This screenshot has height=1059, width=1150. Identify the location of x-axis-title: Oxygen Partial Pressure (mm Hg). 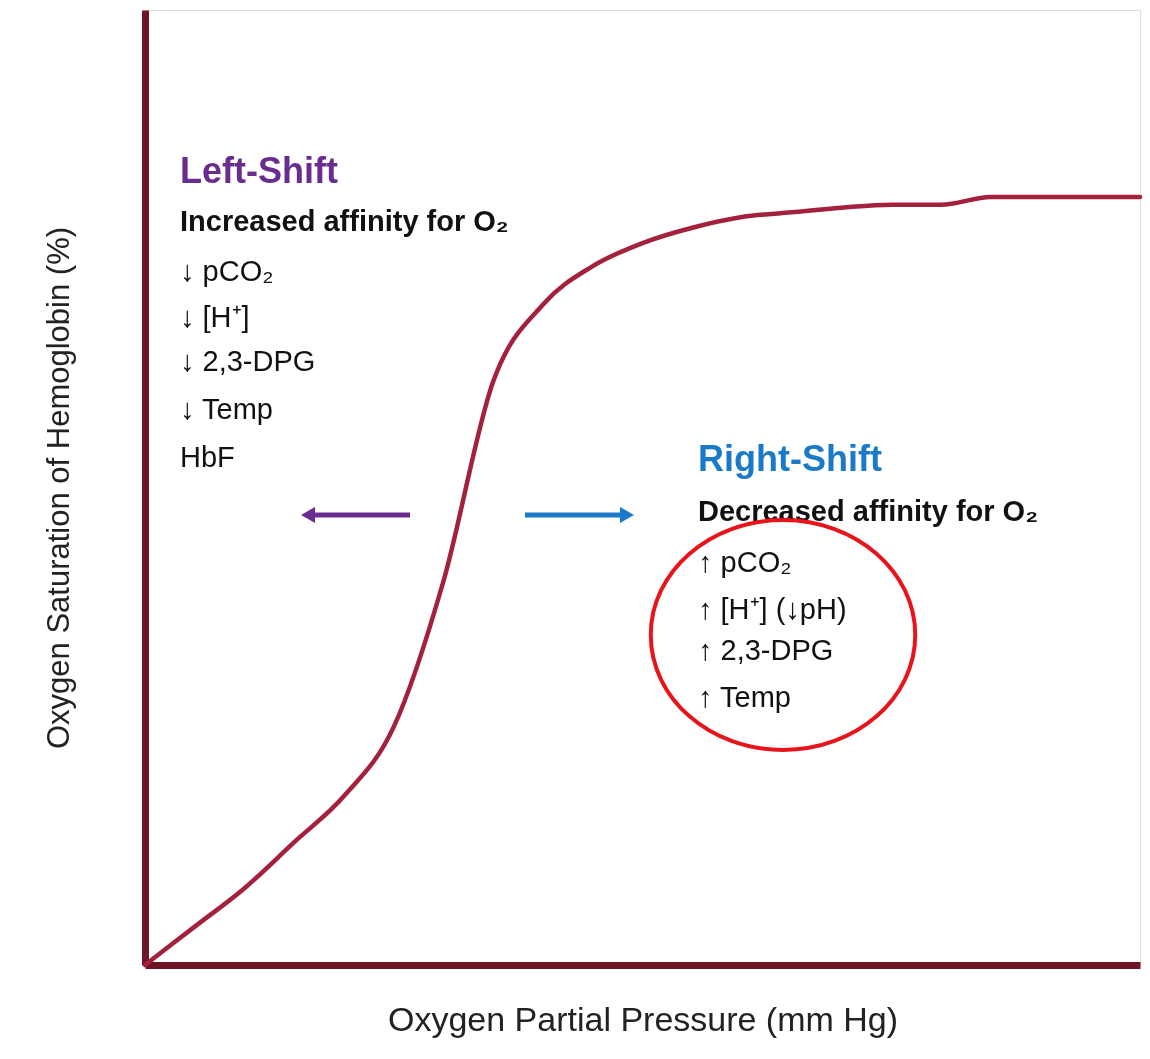
(643, 1018).